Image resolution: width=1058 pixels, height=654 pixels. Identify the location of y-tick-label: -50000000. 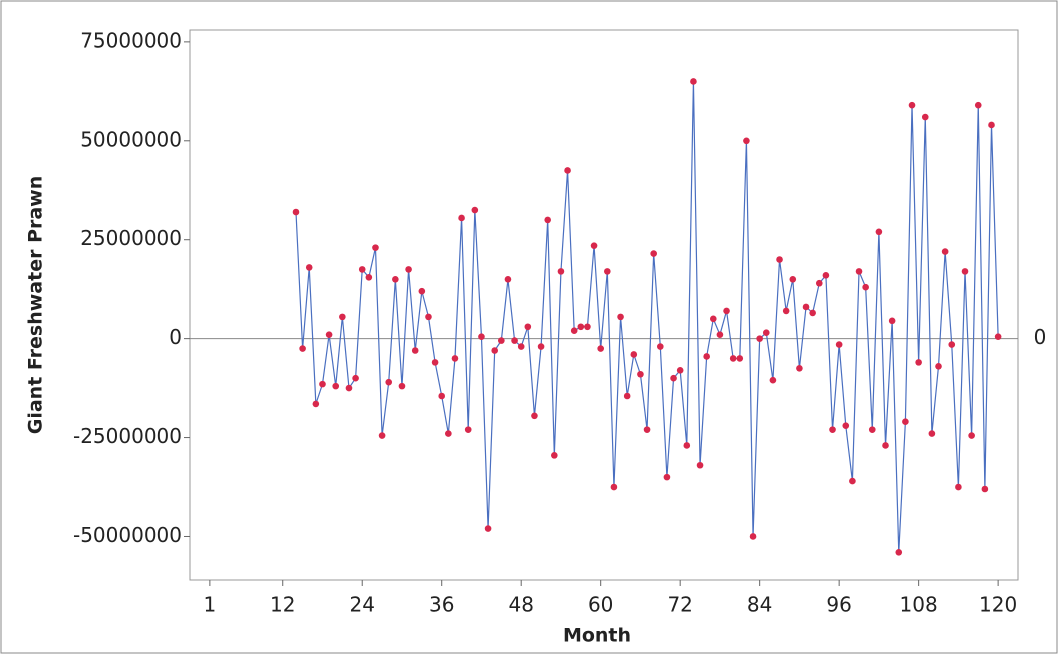
(127, 535).